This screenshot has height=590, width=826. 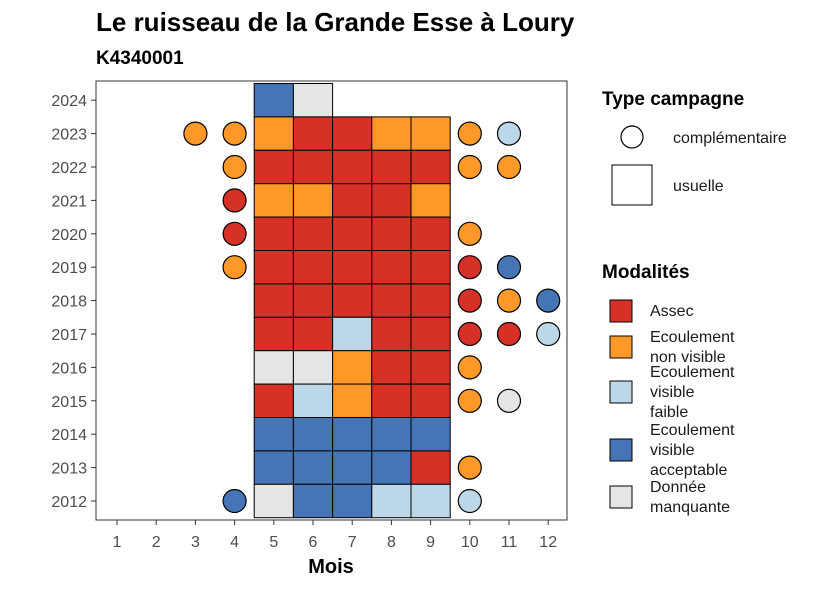 I want to click on y-tick-label-2024: 2024, so click(x=69, y=101).